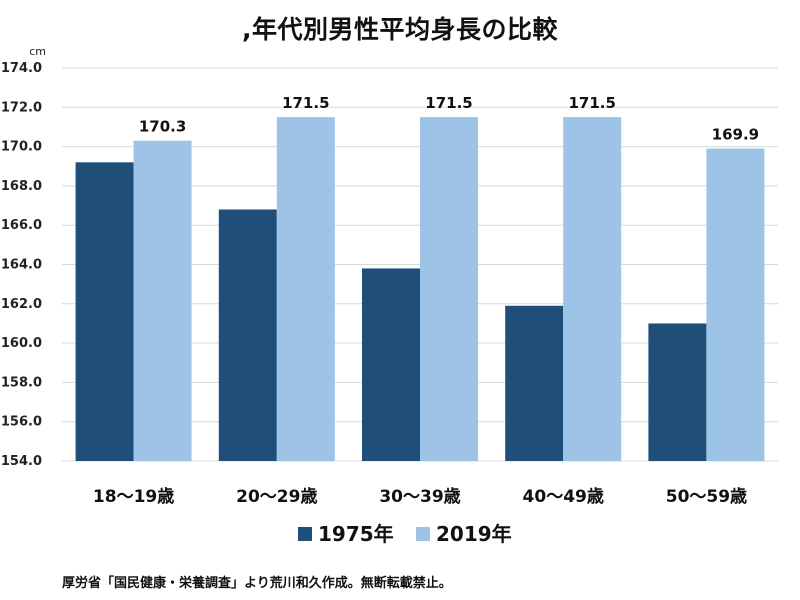  Describe the element at coordinates (276, 496) in the screenshot. I see `x-tick-label: 20～29歳` at that location.